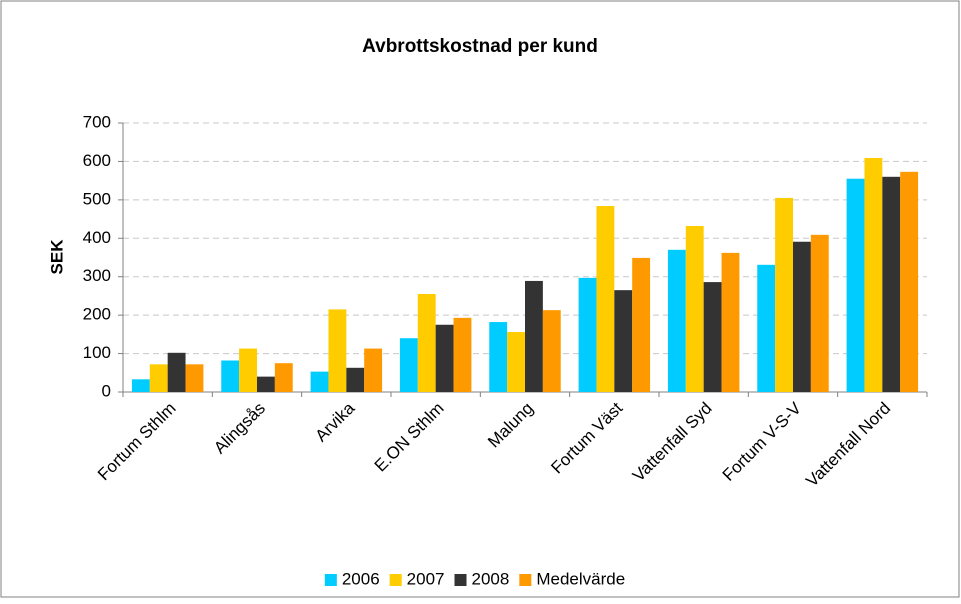 Image resolution: width=961 pixels, height=604 pixels. I want to click on legend-label: Medelvärde, so click(580, 578).